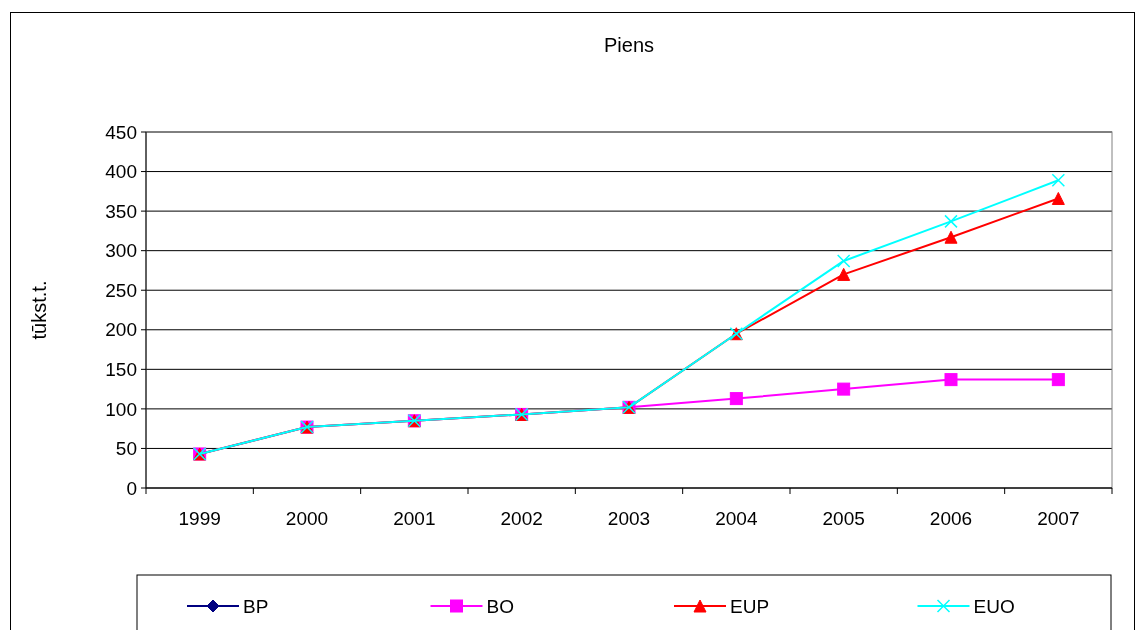 This screenshot has width=1135, height=630. Describe the element at coordinates (121, 330) in the screenshot. I see `y-tick-label: 200` at that location.